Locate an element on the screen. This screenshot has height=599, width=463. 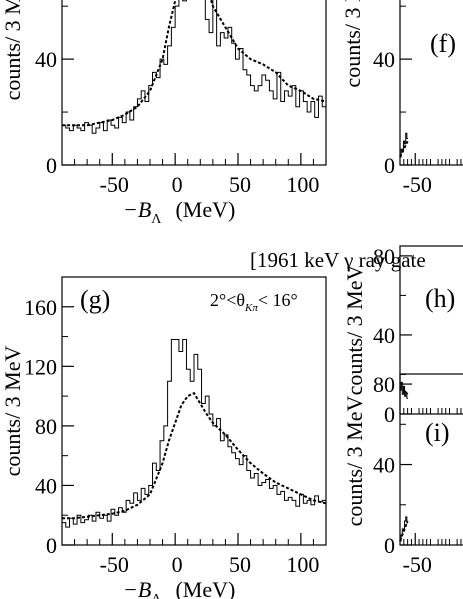
gate-banner: [1961 keV γ ray gate is located at coordinates (338, 260).